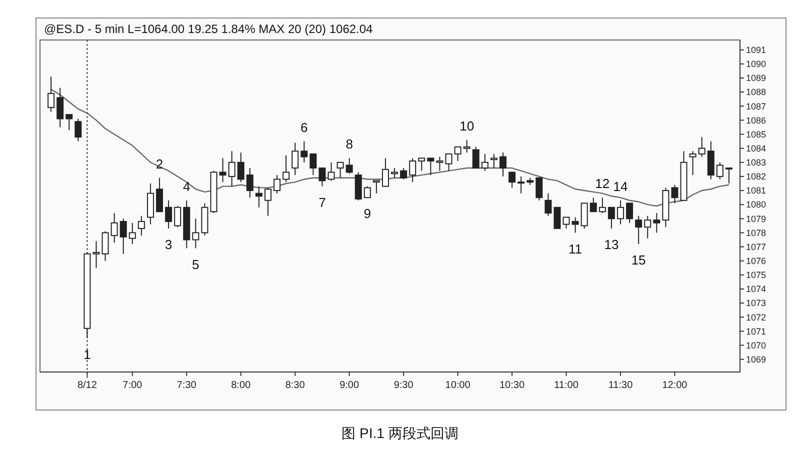 This screenshot has height=464, width=800. What do you see at coordinates (566, 385) in the screenshot?
I see `x-tick-label: 11:00` at bounding box center [566, 385].